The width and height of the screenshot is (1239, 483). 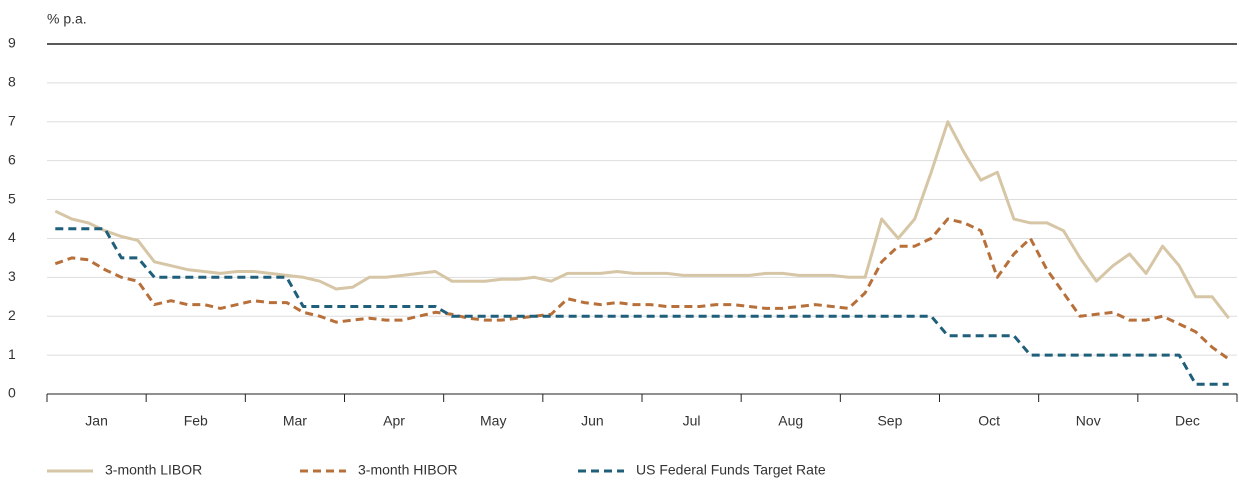 I want to click on x-tick-label: Feb, so click(x=196, y=421).